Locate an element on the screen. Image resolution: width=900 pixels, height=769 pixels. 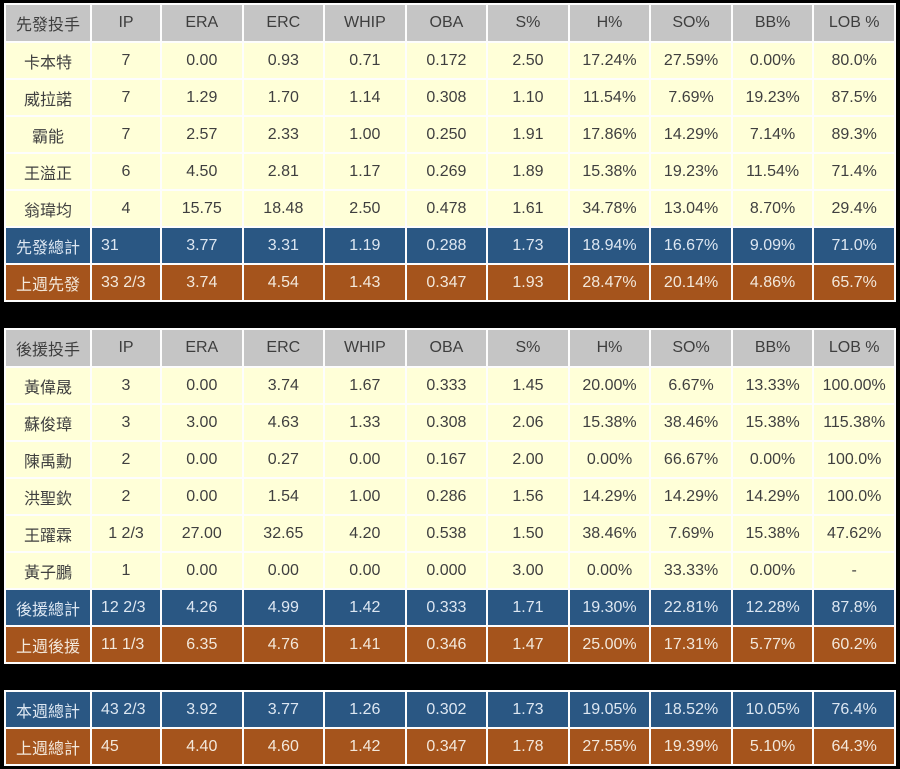
stat-cell: 100.00% is located at coordinates (854, 385).